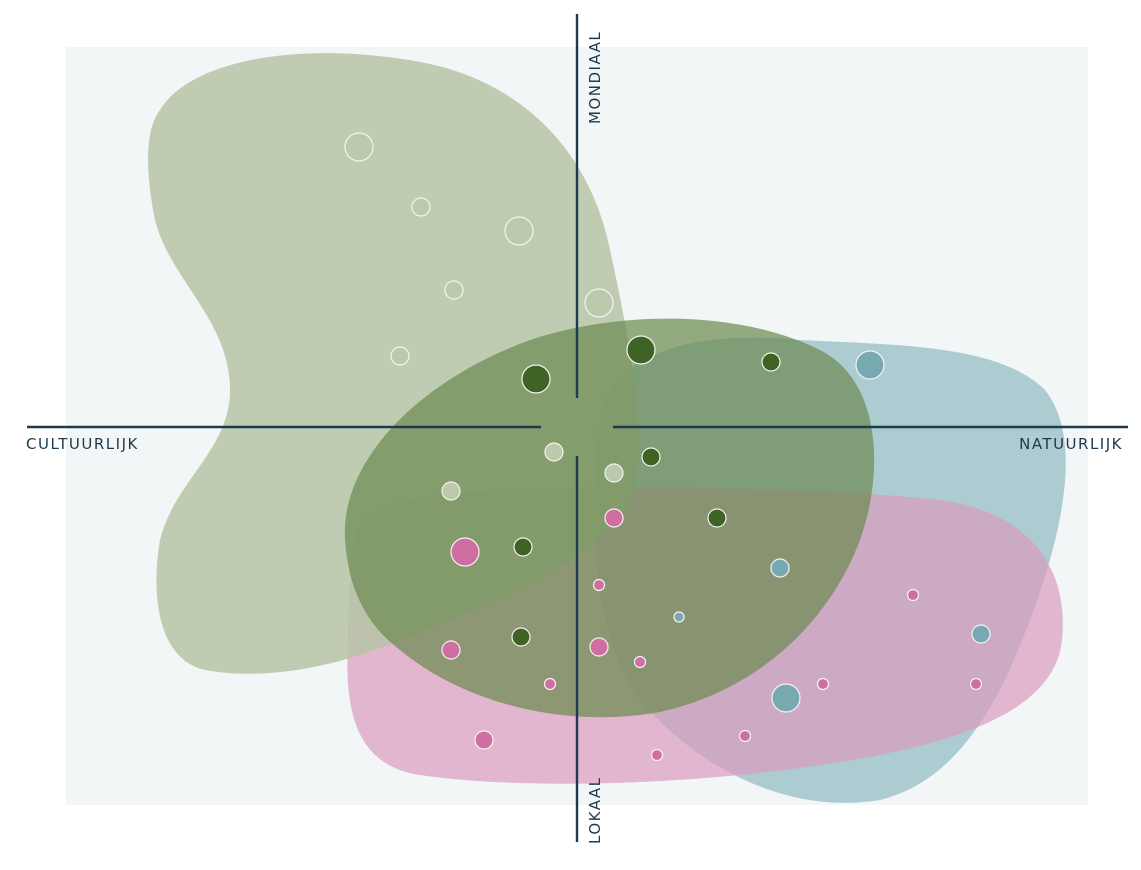 The width and height of the screenshot is (1141, 870). What do you see at coordinates (1071, 444) in the screenshot?
I see `axis-label-right: NATUURLIJK` at bounding box center [1071, 444].